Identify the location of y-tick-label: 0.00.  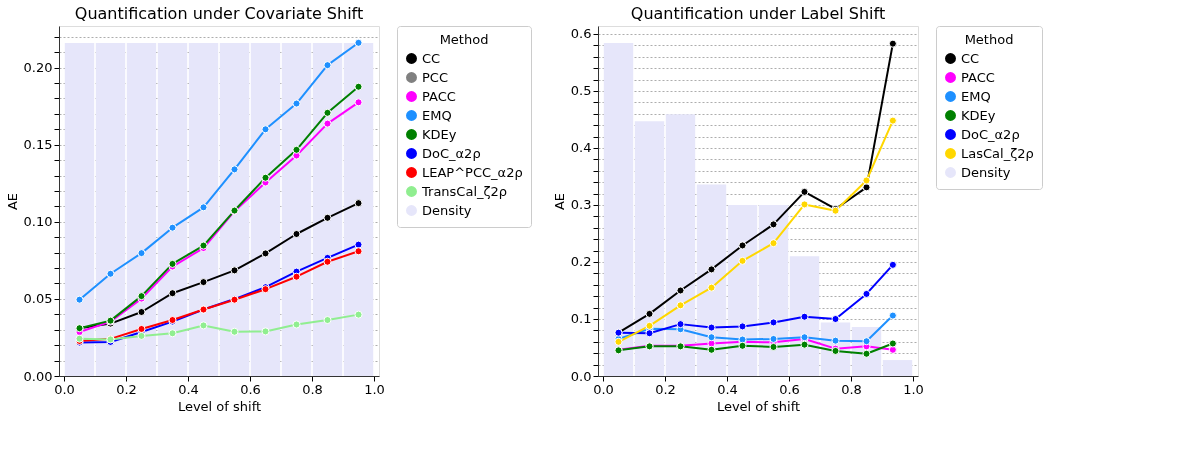
(38, 376).